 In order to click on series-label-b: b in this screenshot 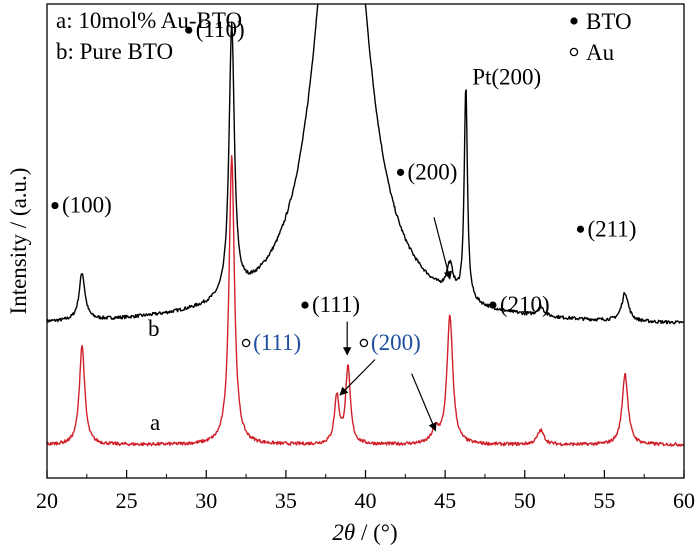, I will do `click(154, 328)`.